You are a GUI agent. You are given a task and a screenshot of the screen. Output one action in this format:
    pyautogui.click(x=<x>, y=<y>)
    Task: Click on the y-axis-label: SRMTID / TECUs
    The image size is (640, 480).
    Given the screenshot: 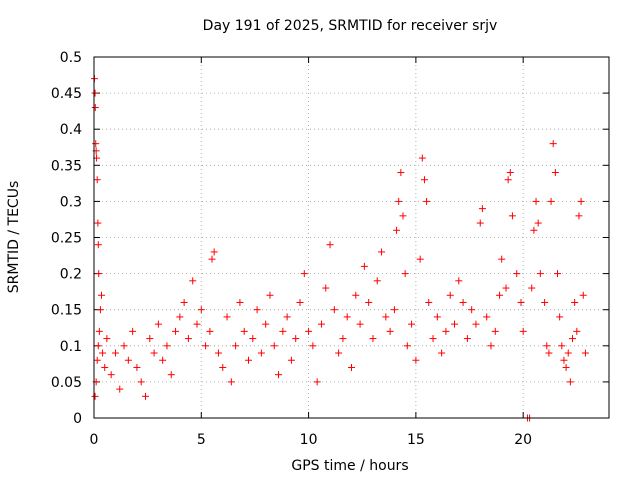 What is the action you would take?
    pyautogui.click(x=14, y=237)
    